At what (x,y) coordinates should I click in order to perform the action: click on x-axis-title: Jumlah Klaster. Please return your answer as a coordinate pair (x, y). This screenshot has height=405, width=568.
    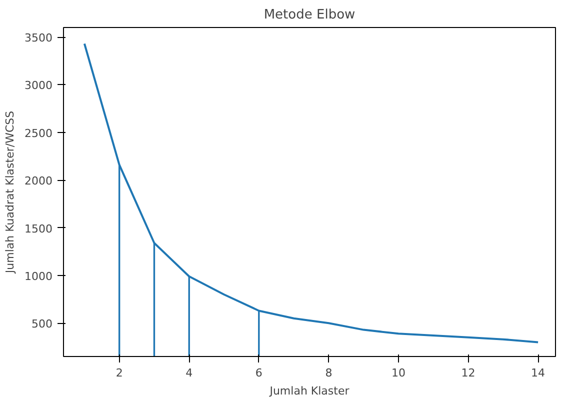
    Looking at the image, I should click on (309, 391).